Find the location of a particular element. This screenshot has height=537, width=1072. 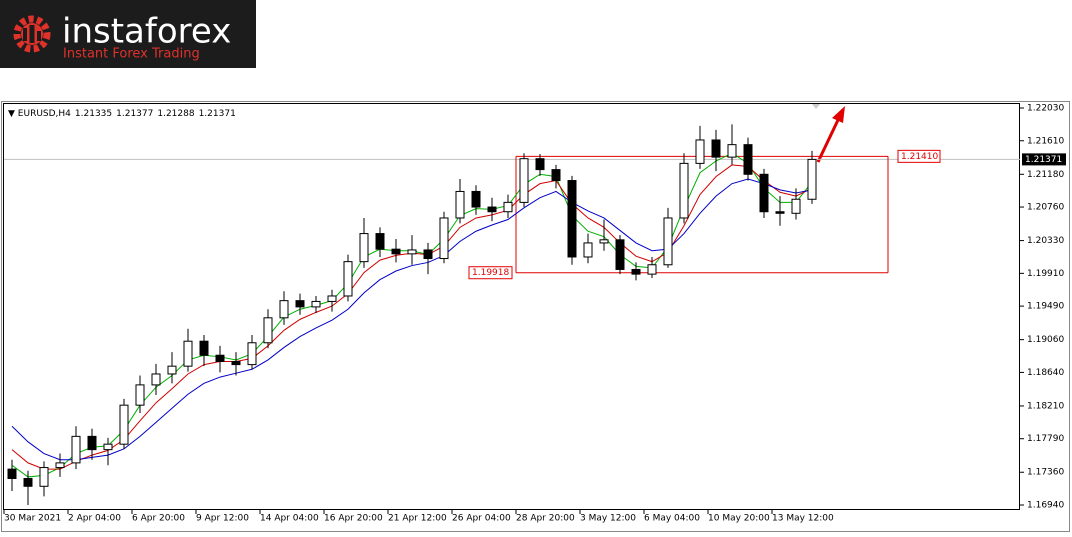

x-tick-label: 21 Apr 12:00 is located at coordinates (417, 519).